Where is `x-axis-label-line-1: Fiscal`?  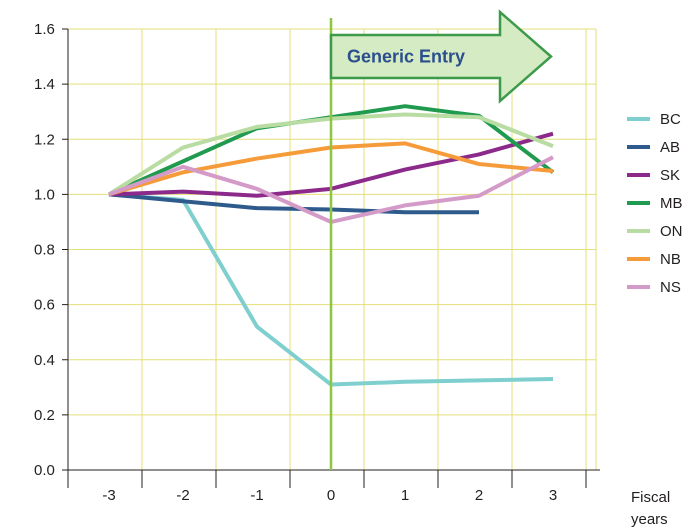 x-axis-label-line-1: Fiscal is located at coordinates (650, 497).